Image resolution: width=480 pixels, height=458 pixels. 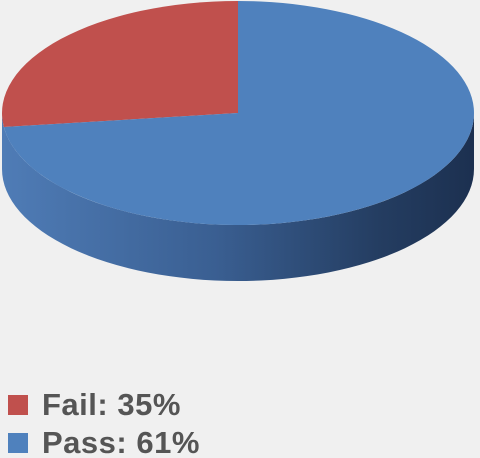 What do you see at coordinates (111, 404) in the screenshot?
I see `legend-label-fail: Fail: 35%` at bounding box center [111, 404].